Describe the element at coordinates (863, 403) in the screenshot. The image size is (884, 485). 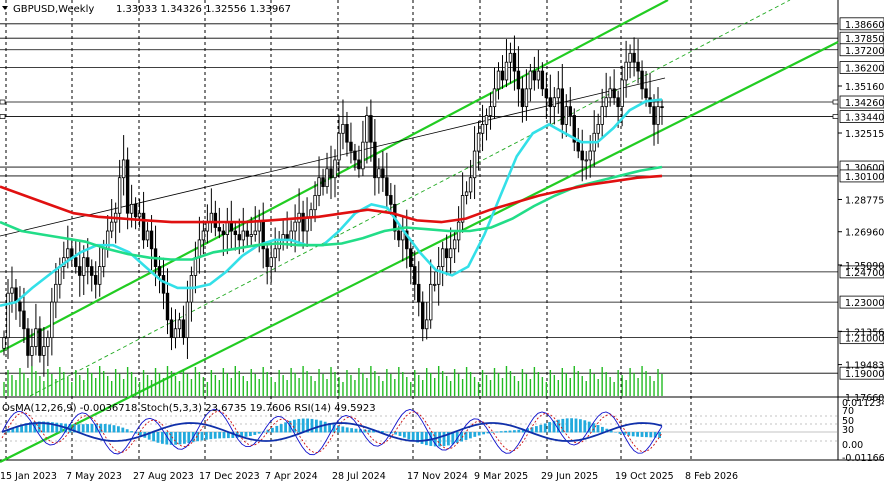
I see `indicator-scale-label: 0.0112349` at that location.